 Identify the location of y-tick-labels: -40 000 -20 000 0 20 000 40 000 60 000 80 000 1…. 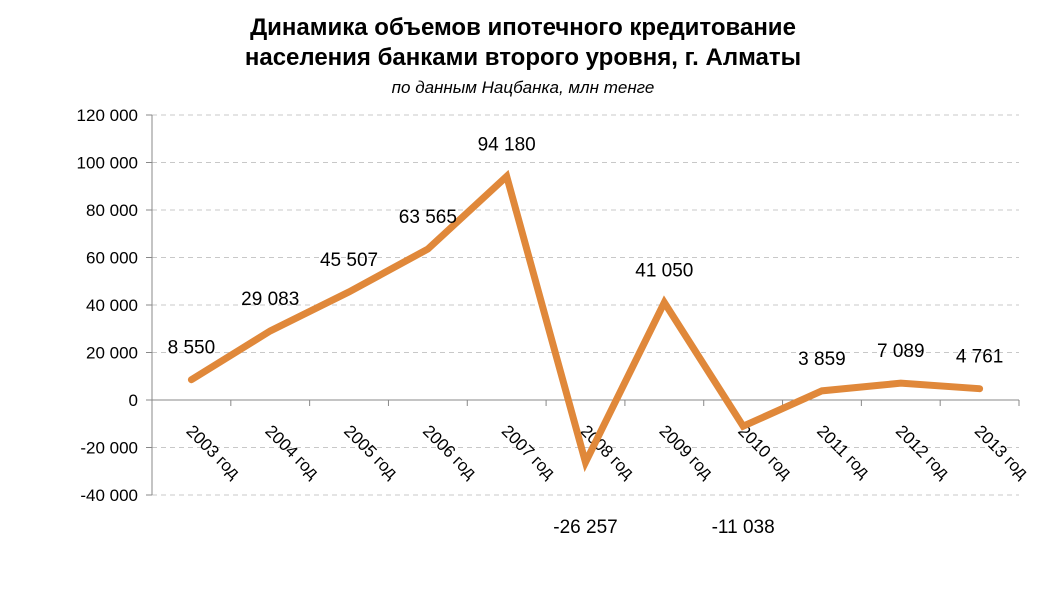
(107, 305).